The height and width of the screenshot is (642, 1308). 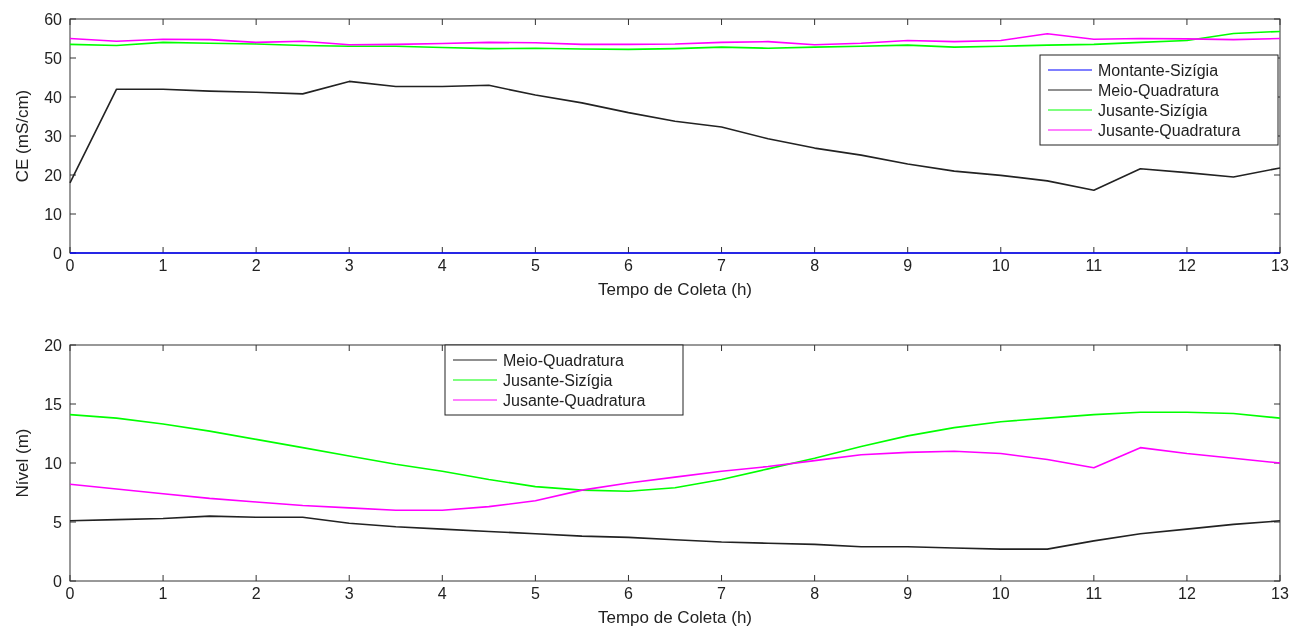 What do you see at coordinates (53, 58) in the screenshot?
I see `y-tick-label: 50` at bounding box center [53, 58].